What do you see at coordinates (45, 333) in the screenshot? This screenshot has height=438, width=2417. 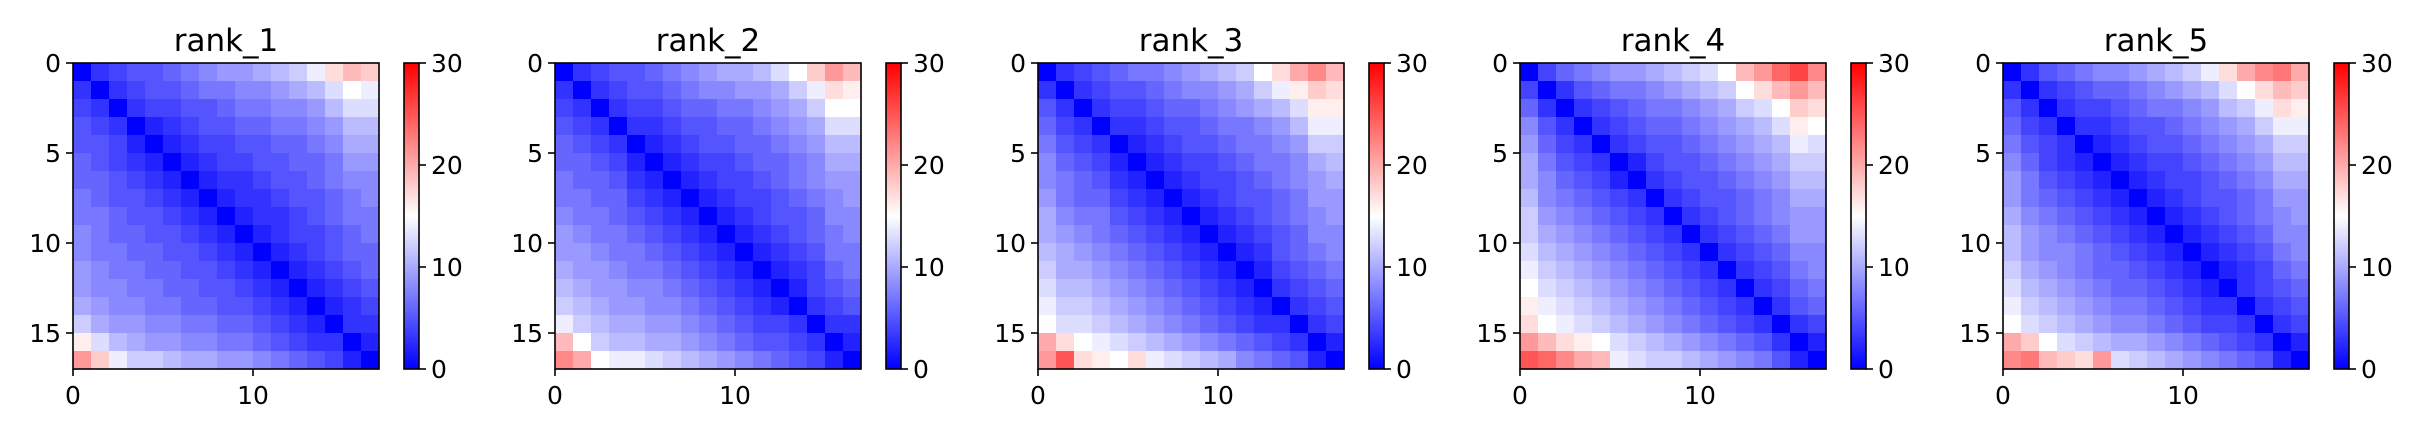 I see `y-tick-label: 15` at bounding box center [45, 333].